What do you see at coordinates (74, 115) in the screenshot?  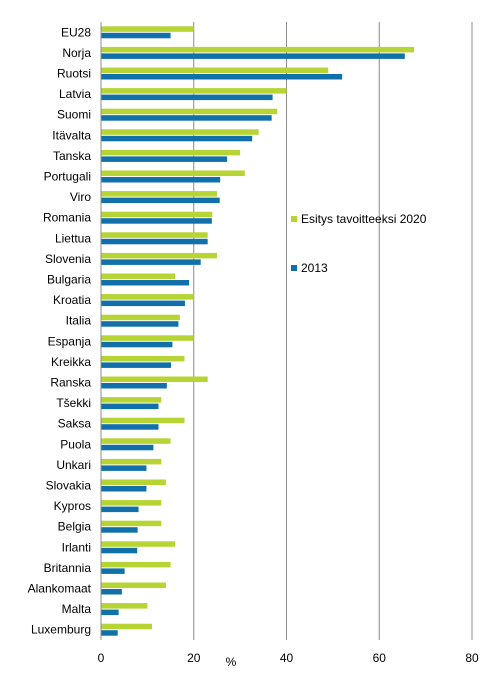 I see `category-label-4: Suomi` at bounding box center [74, 115].